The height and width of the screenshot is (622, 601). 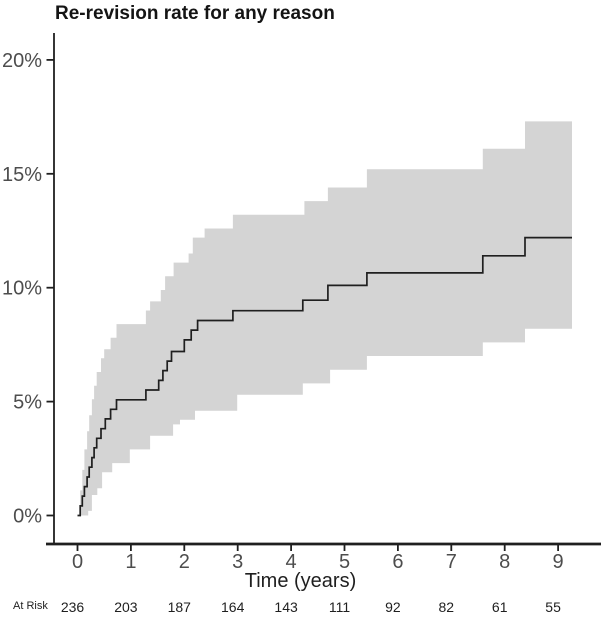 What do you see at coordinates (558, 562) in the screenshot?
I see `x-axis-tick-label: 9` at bounding box center [558, 562].